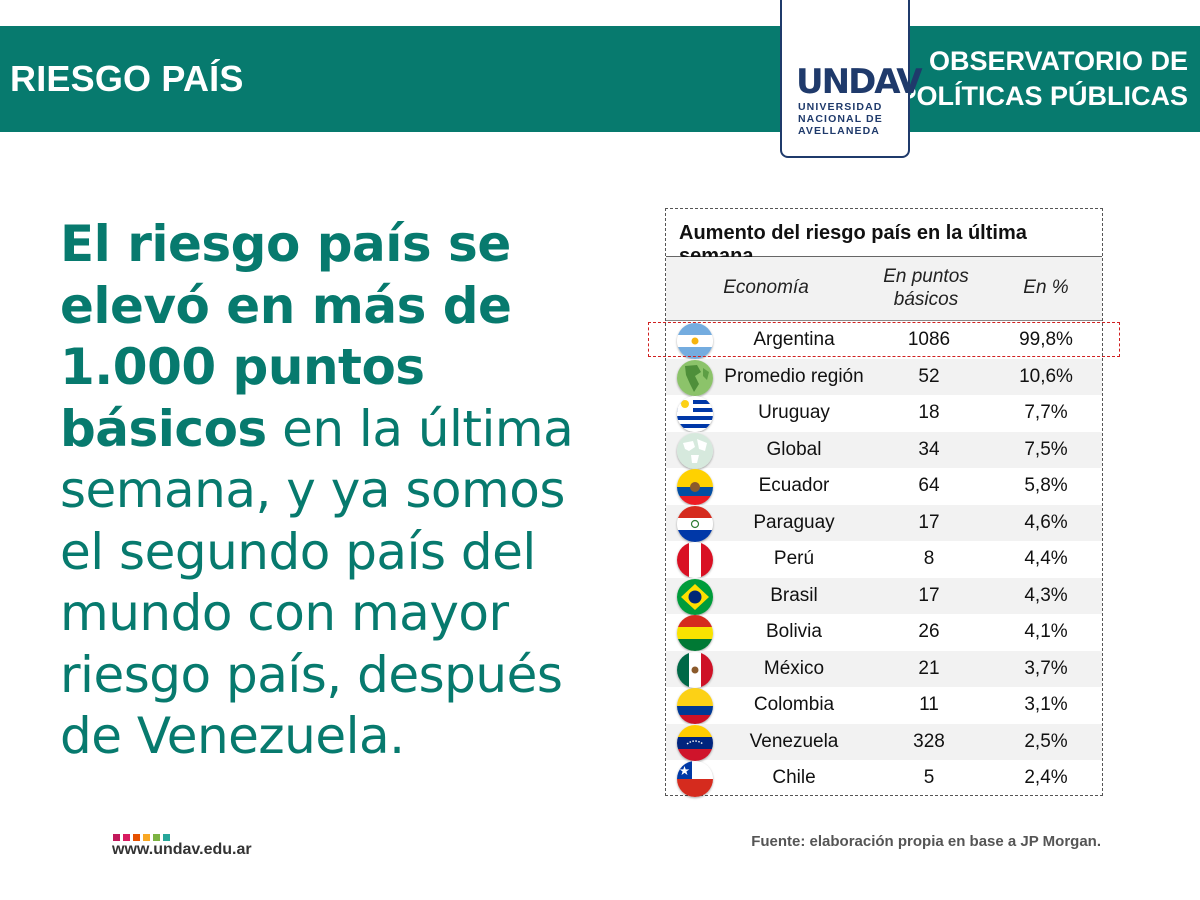  I want to click on percent-value: 5,8%, so click(1046, 485).